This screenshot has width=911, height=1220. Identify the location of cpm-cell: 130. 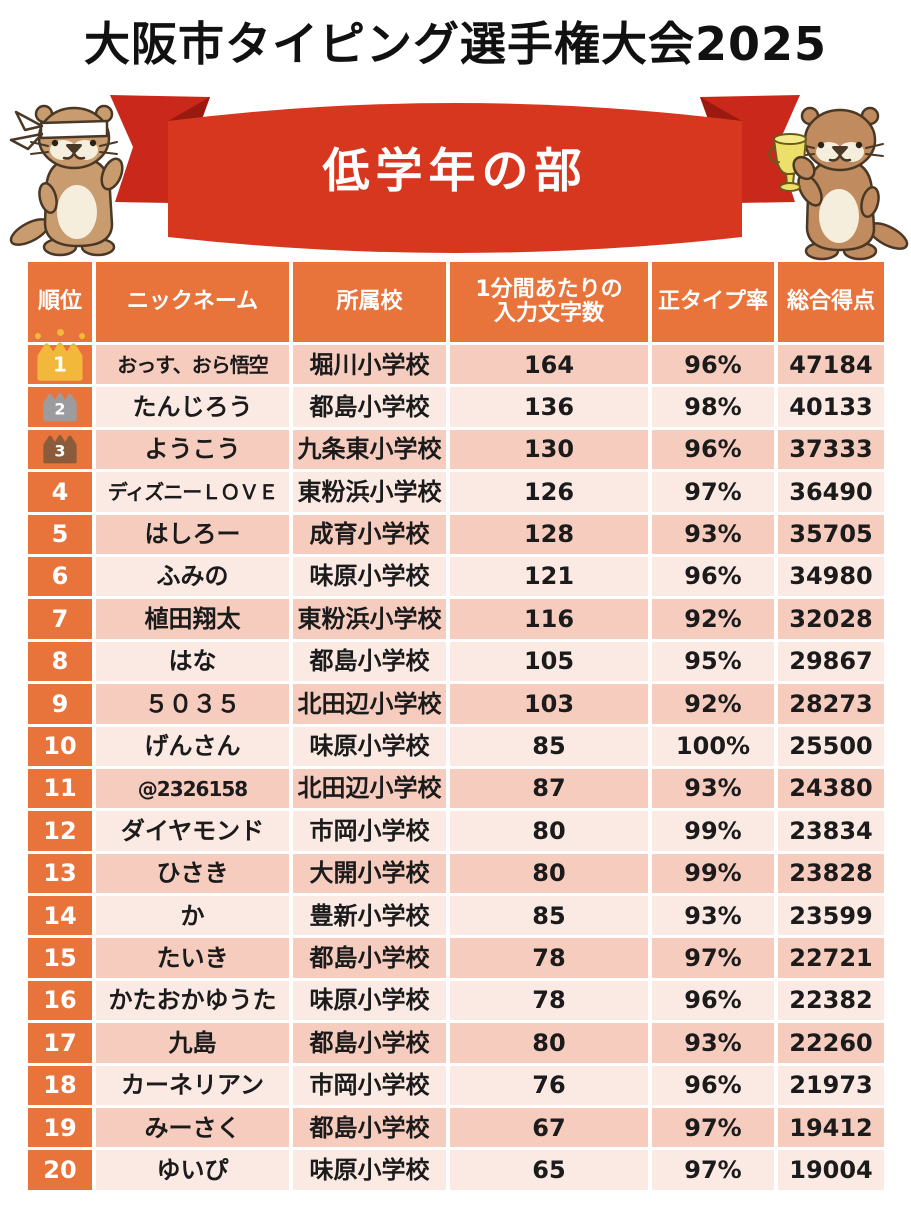
(549, 449).